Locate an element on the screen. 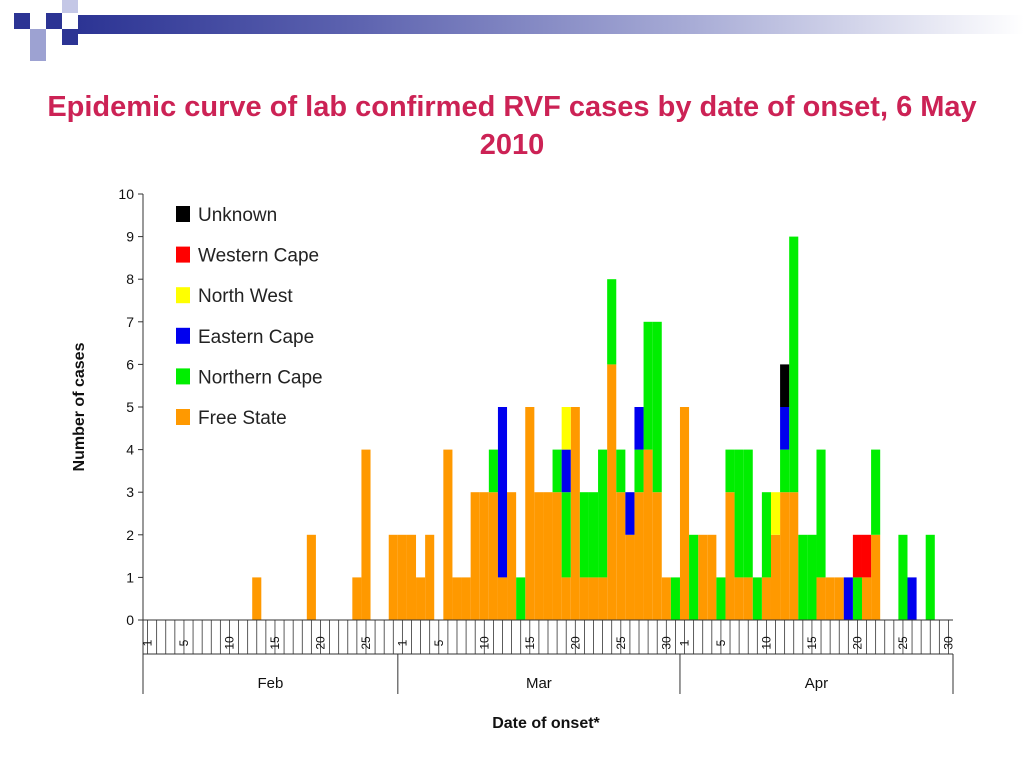  legend-label-eastern-cape: Eastern Cape is located at coordinates (256, 337).